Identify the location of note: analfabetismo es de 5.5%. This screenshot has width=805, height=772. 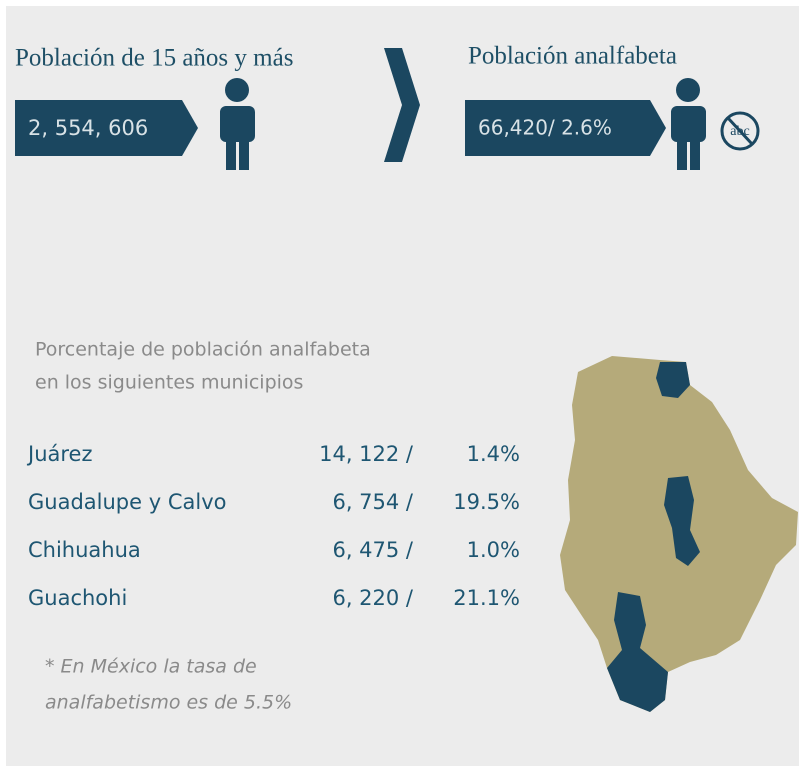
(168, 703).